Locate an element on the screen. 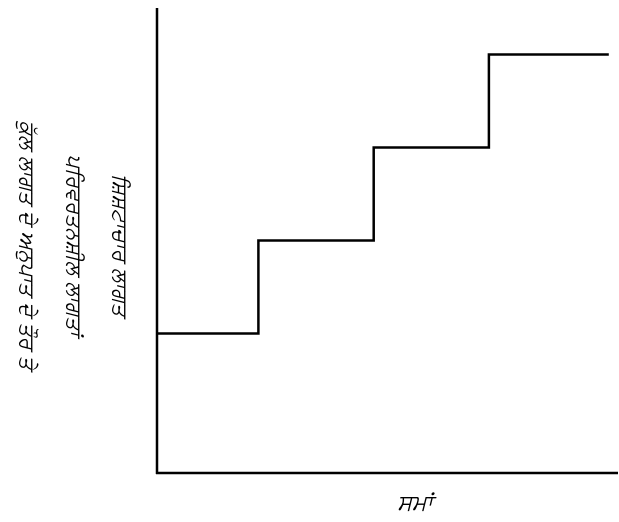 The height and width of the screenshot is (522, 619). y-axis-label-line-2: ਪਰਿਵਰਤਨਸ਼ੀਲ ਲਾਗਤਾਂ is located at coordinates (74, 246).